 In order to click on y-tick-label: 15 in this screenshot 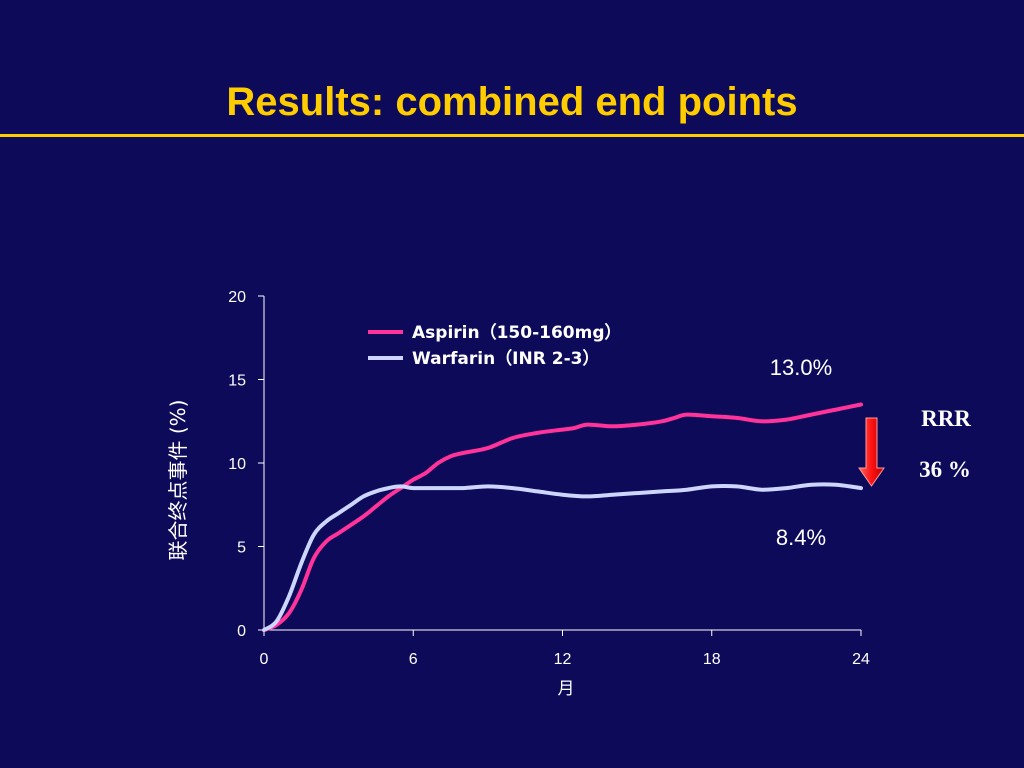, I will do `click(237, 381)`.